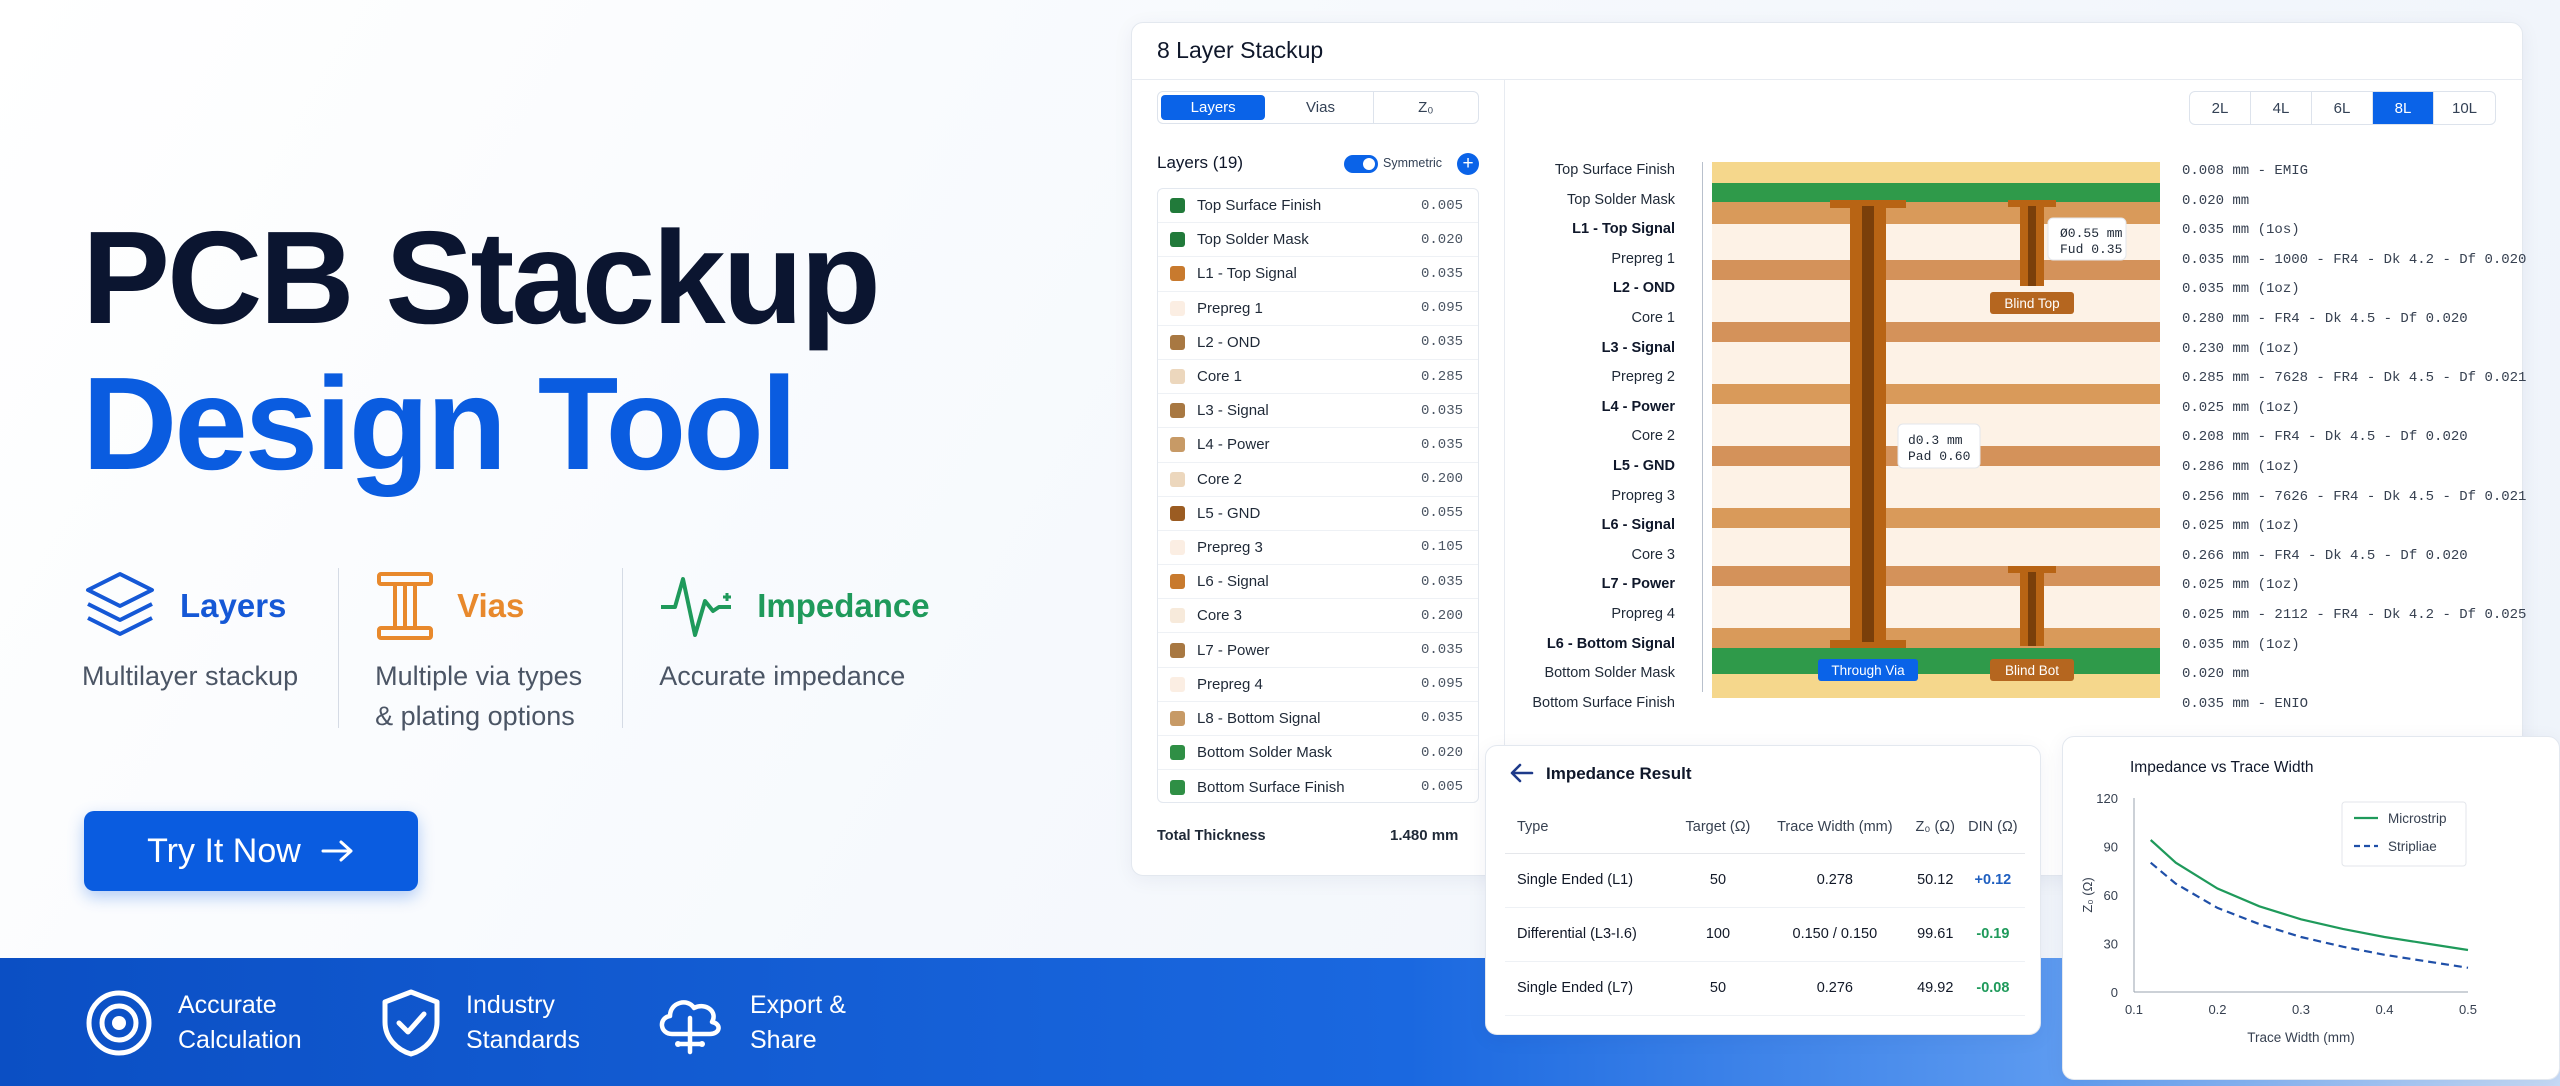 Image resolution: width=2560 pixels, height=1086 pixels. Describe the element at coordinates (1610, 643) in the screenshot. I see `stack-layer-name: L6 - Bottom Signal` at that location.